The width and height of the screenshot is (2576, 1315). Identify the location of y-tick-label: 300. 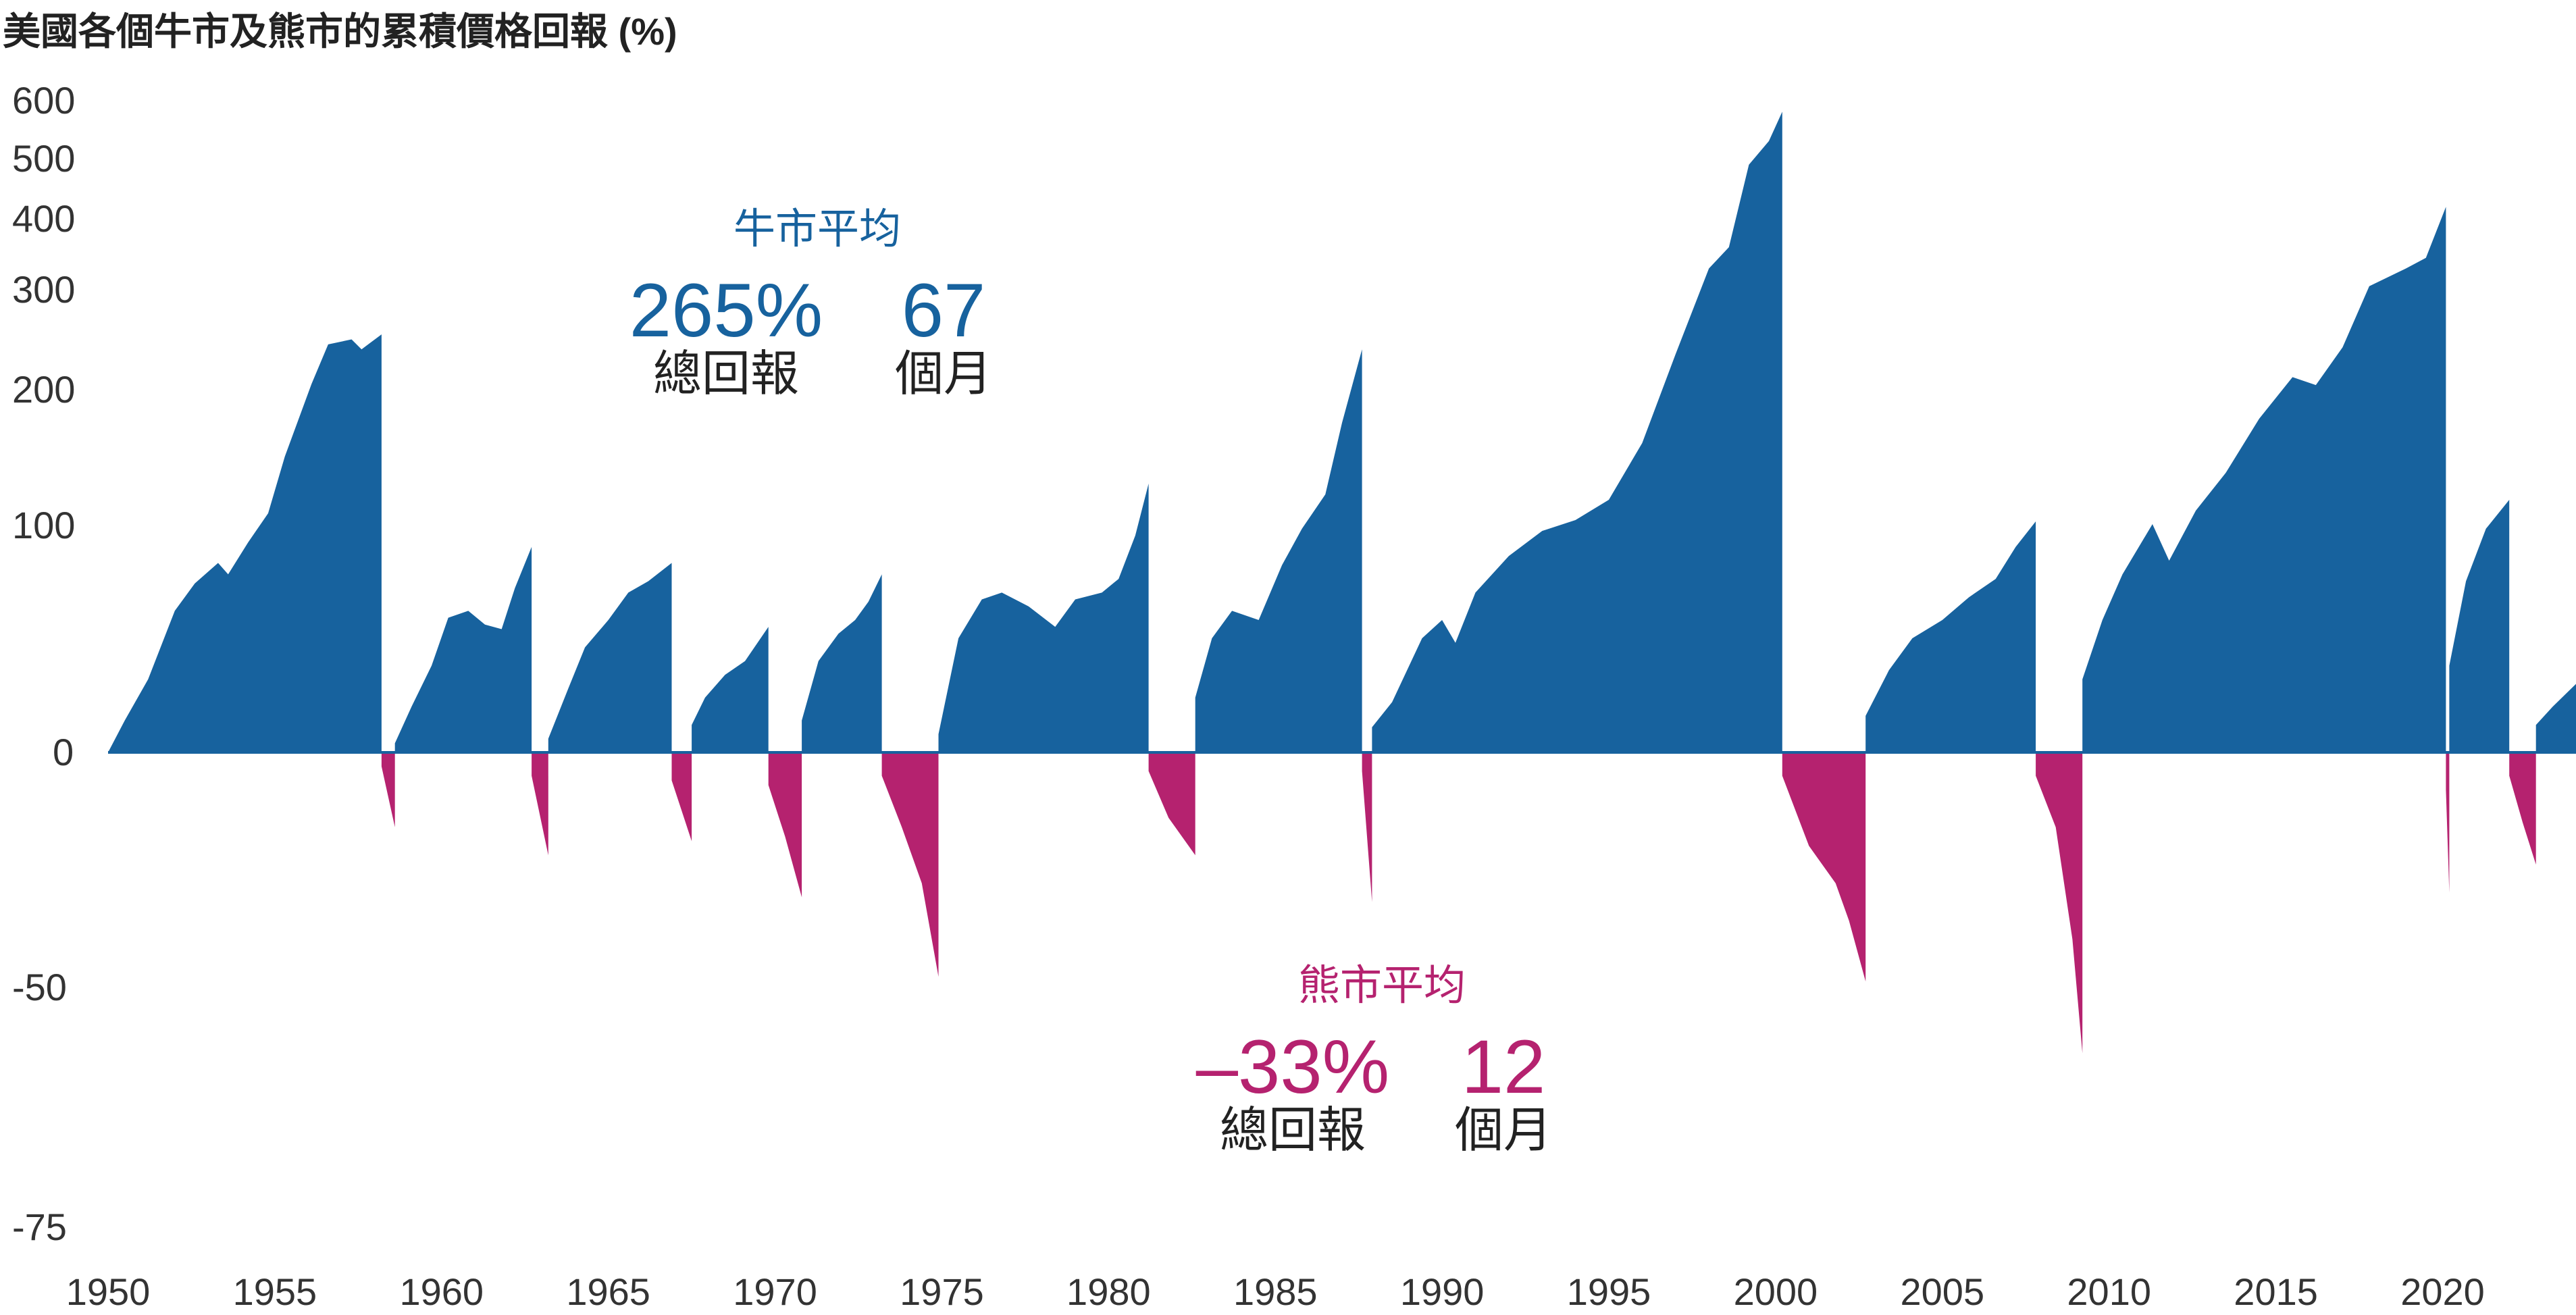
(44, 289).